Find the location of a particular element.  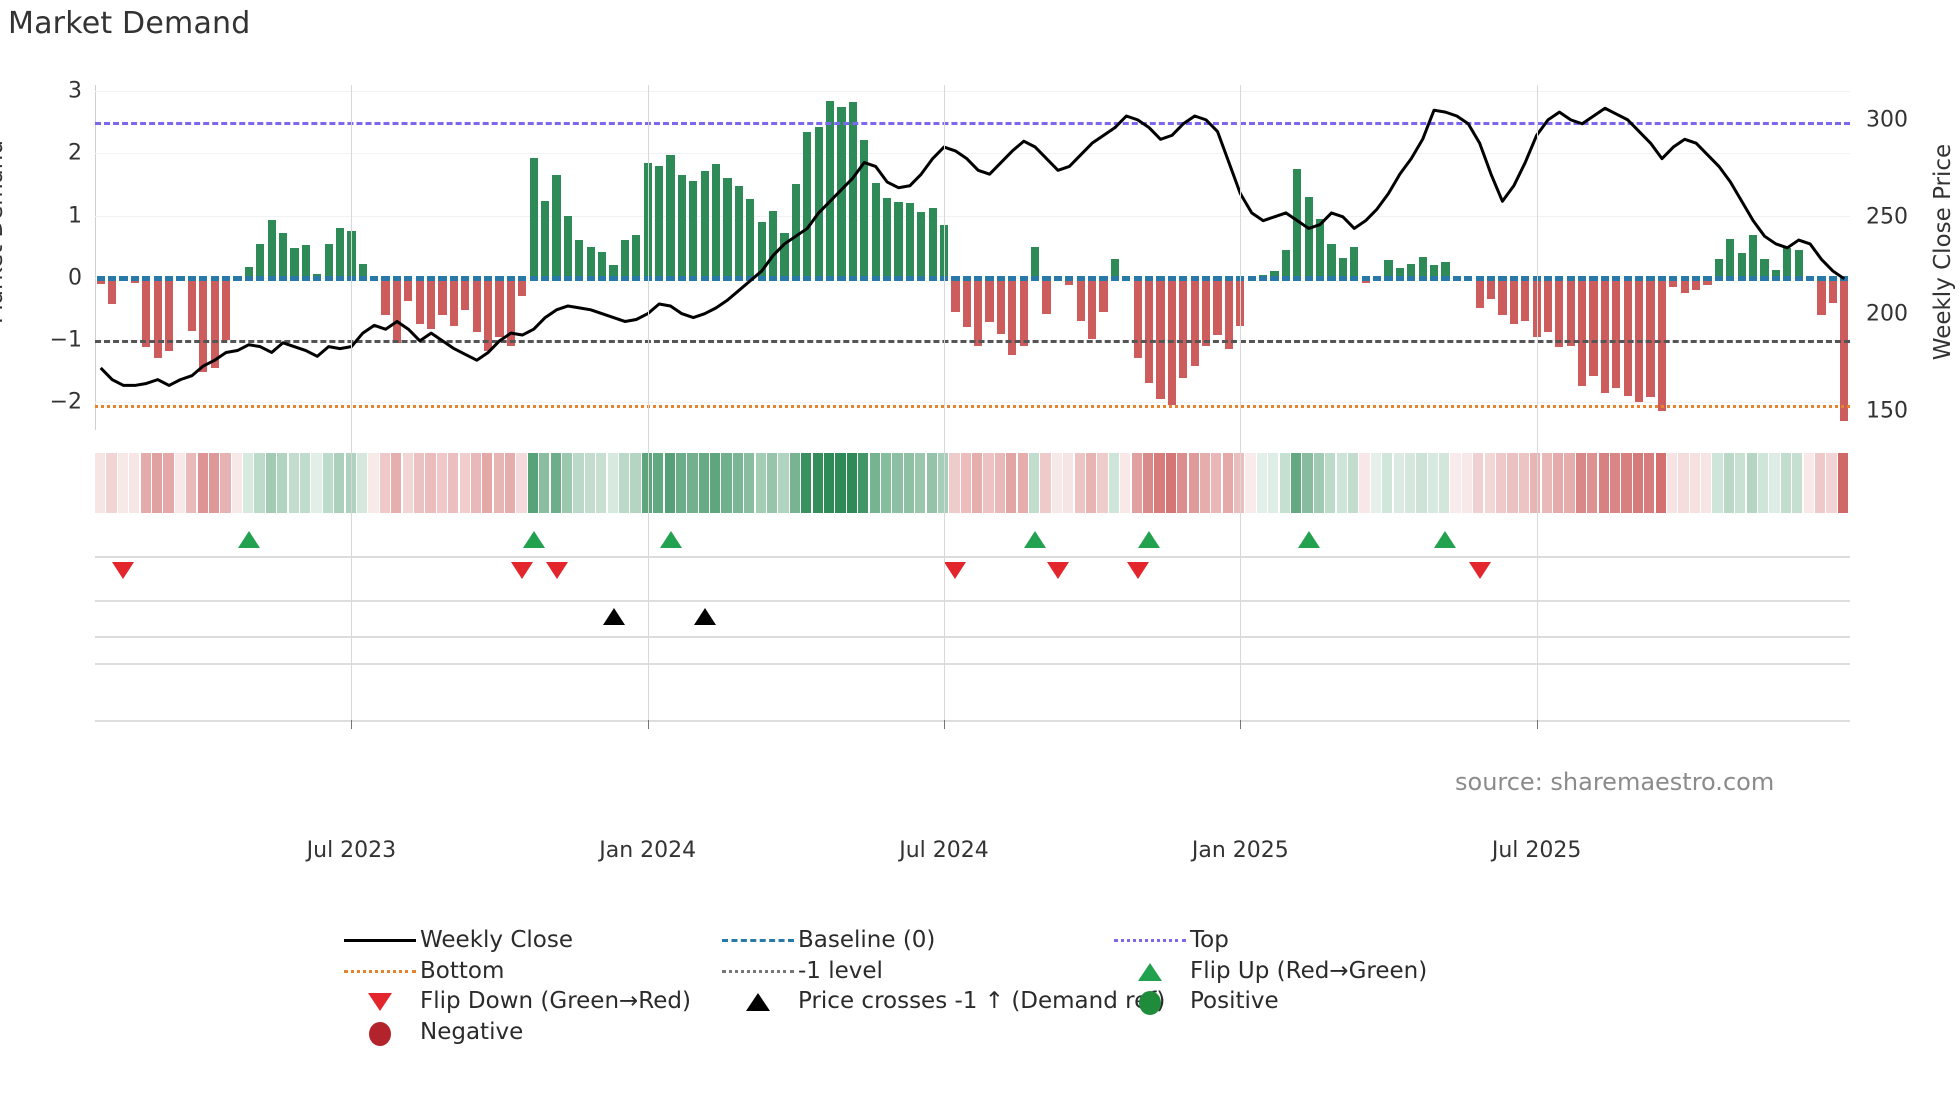

legend-item: Negative is located at coordinates (431, 1032).